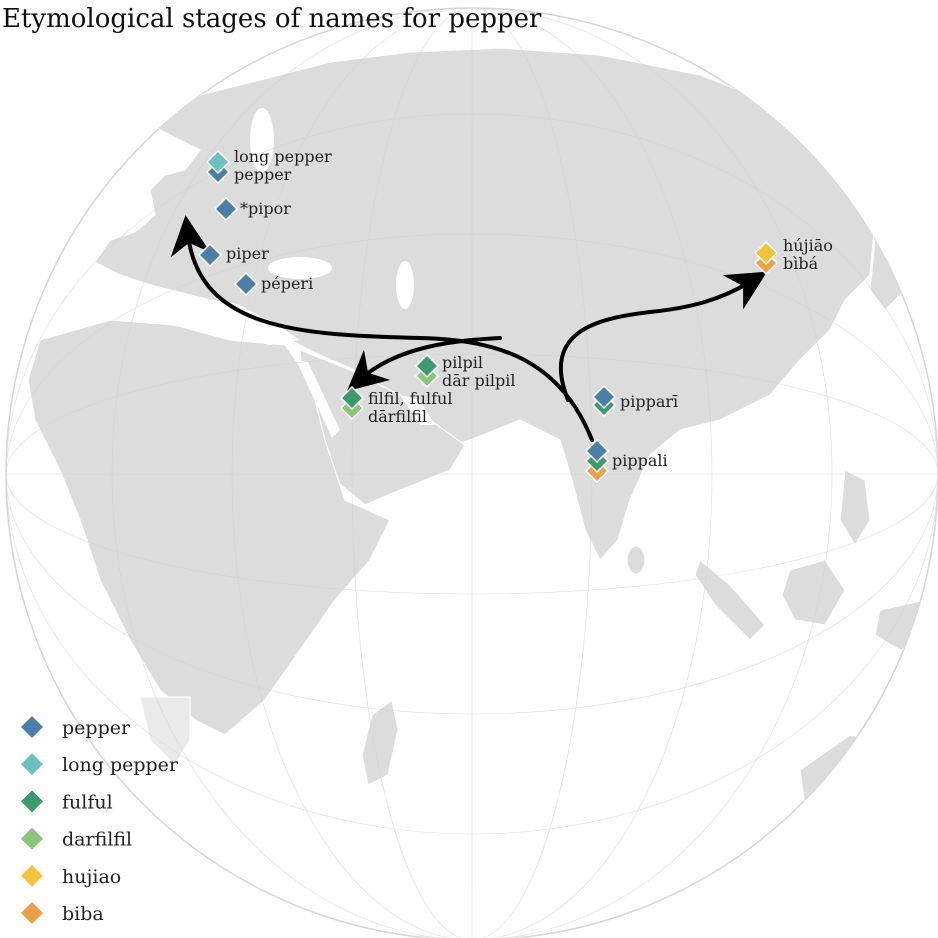 The width and height of the screenshot is (938, 938). Describe the element at coordinates (766, 253) in the screenshot. I see `hujiao-marker` at that location.